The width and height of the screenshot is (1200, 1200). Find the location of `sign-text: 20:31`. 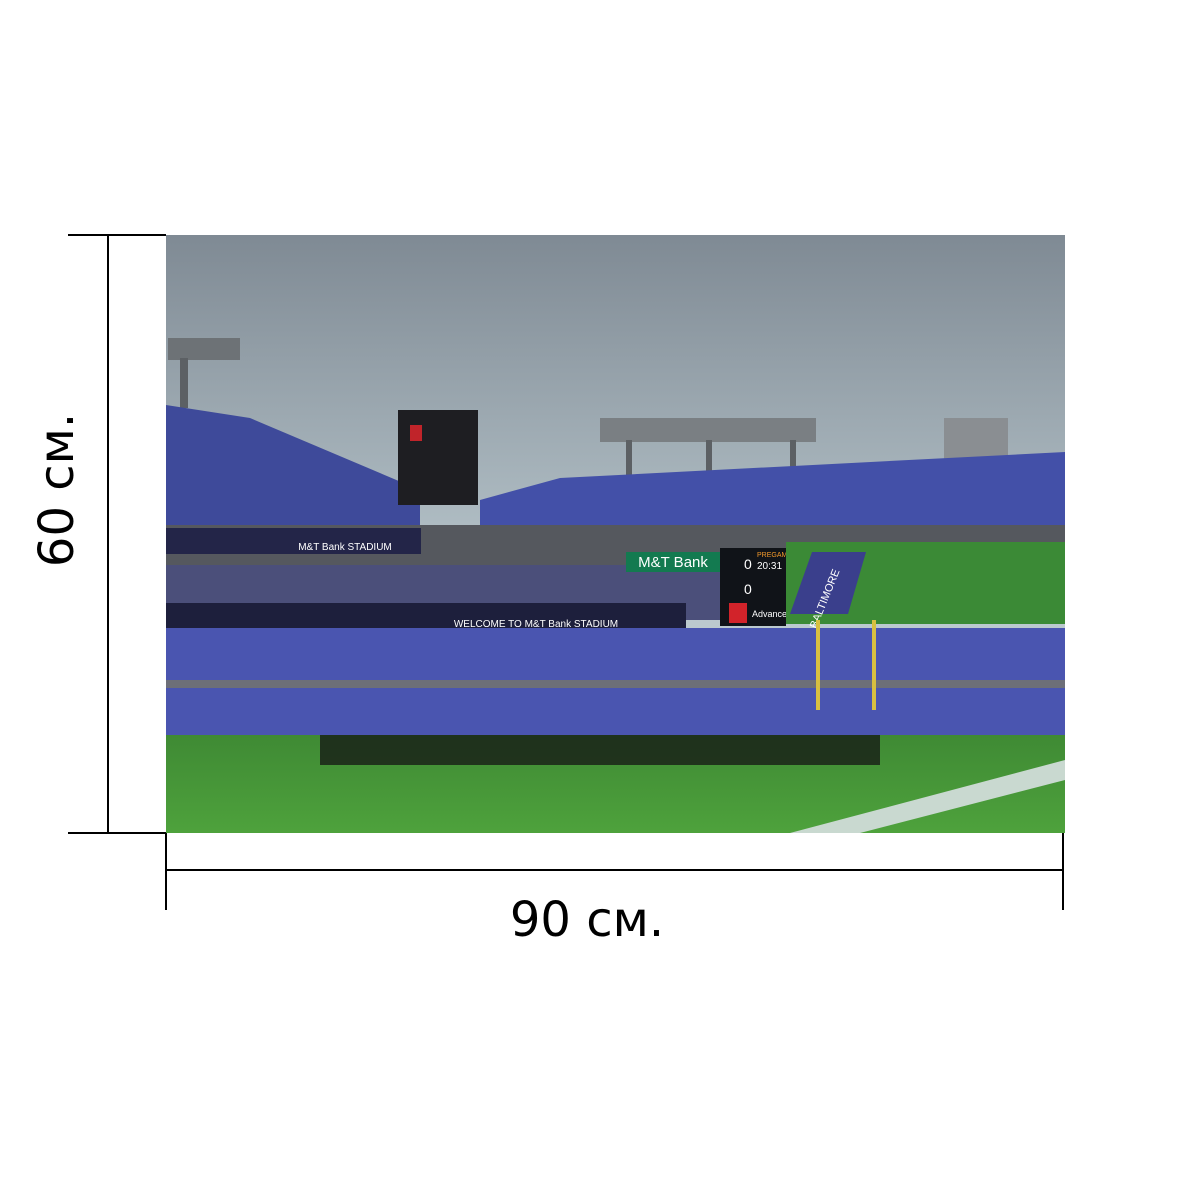

sign-text: 20:31 is located at coordinates (769, 566).